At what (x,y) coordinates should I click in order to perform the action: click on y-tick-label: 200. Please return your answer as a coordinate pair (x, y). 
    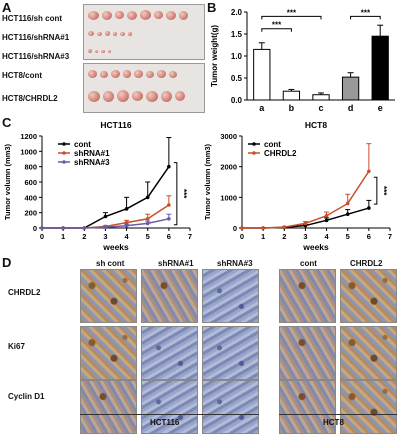
    Looking at the image, I should click on (30, 213).